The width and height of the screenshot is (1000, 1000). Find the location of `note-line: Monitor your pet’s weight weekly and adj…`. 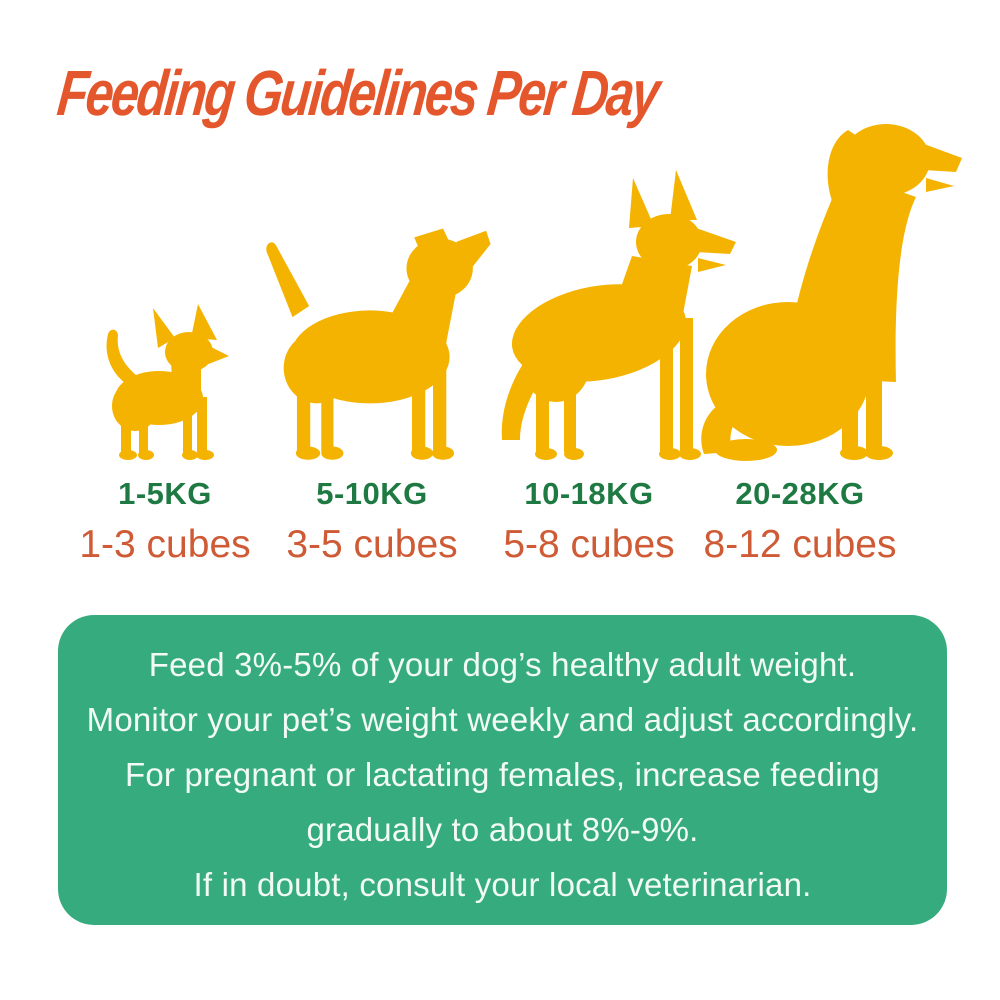

note-line: Monitor your pet’s weight weekly and adj… is located at coordinates (502, 719).